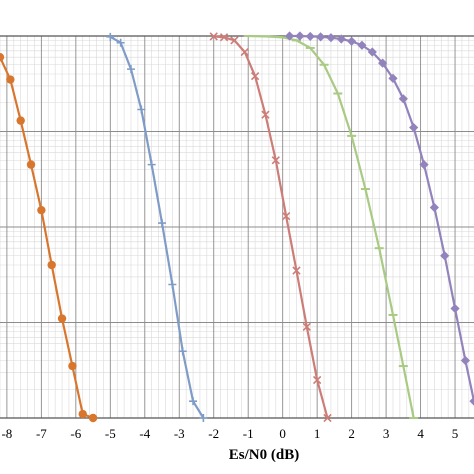  I want to click on x-tick-label: -7, so click(41, 433).